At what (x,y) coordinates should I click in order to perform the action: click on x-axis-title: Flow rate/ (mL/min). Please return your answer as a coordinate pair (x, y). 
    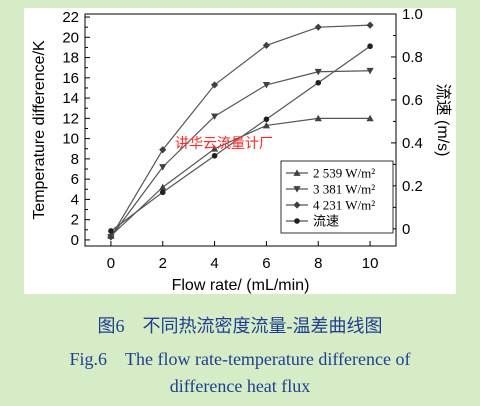
    Looking at the image, I should click on (241, 285).